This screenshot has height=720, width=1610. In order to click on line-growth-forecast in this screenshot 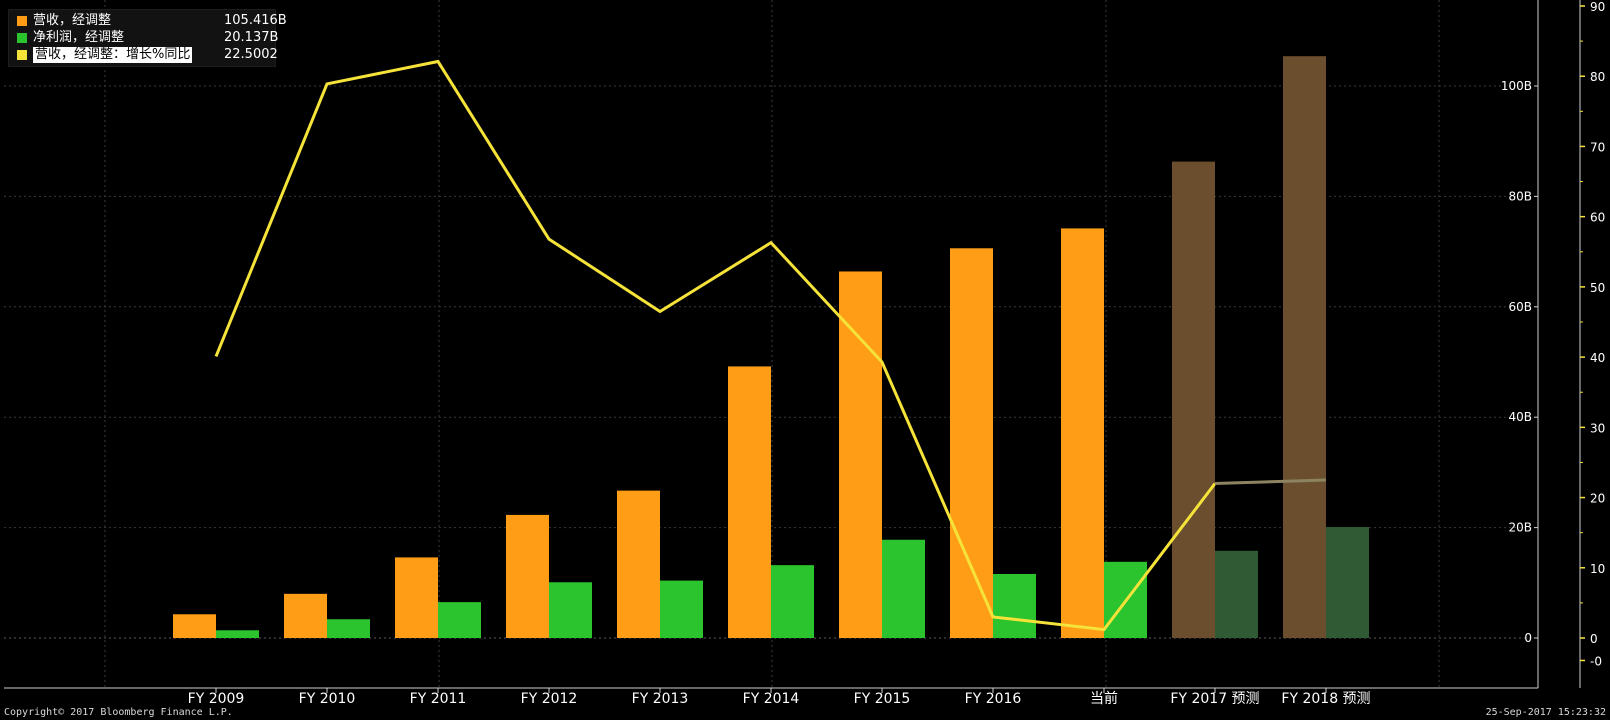, I will do `click(1270, 482)`.